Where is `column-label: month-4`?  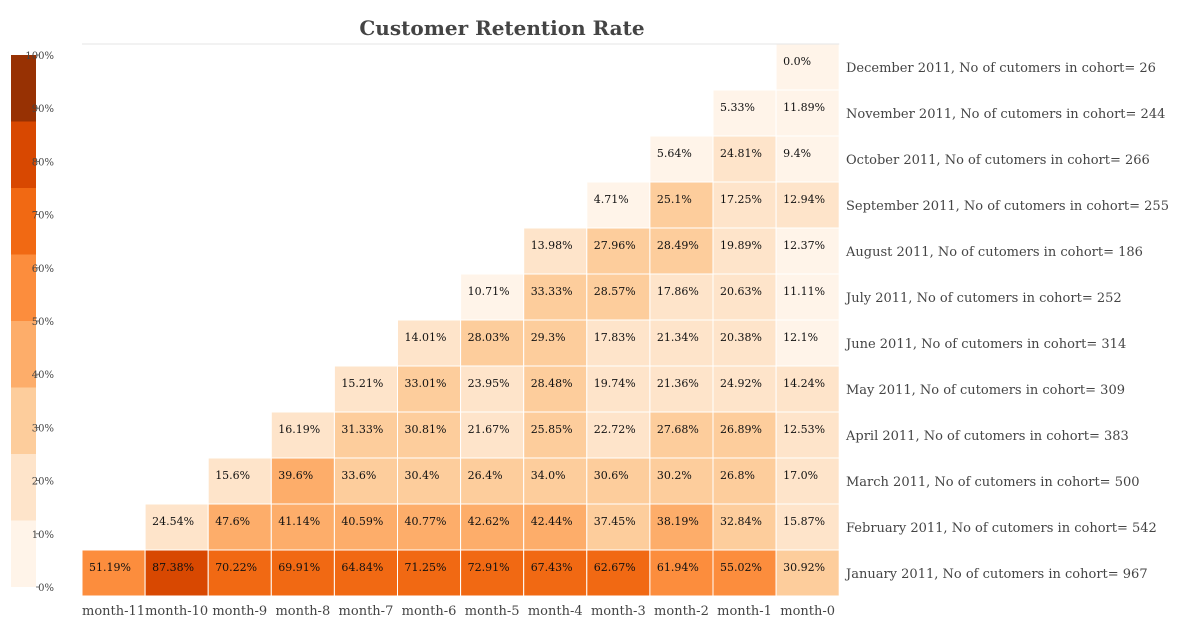 column-label: month-4 is located at coordinates (555, 611).